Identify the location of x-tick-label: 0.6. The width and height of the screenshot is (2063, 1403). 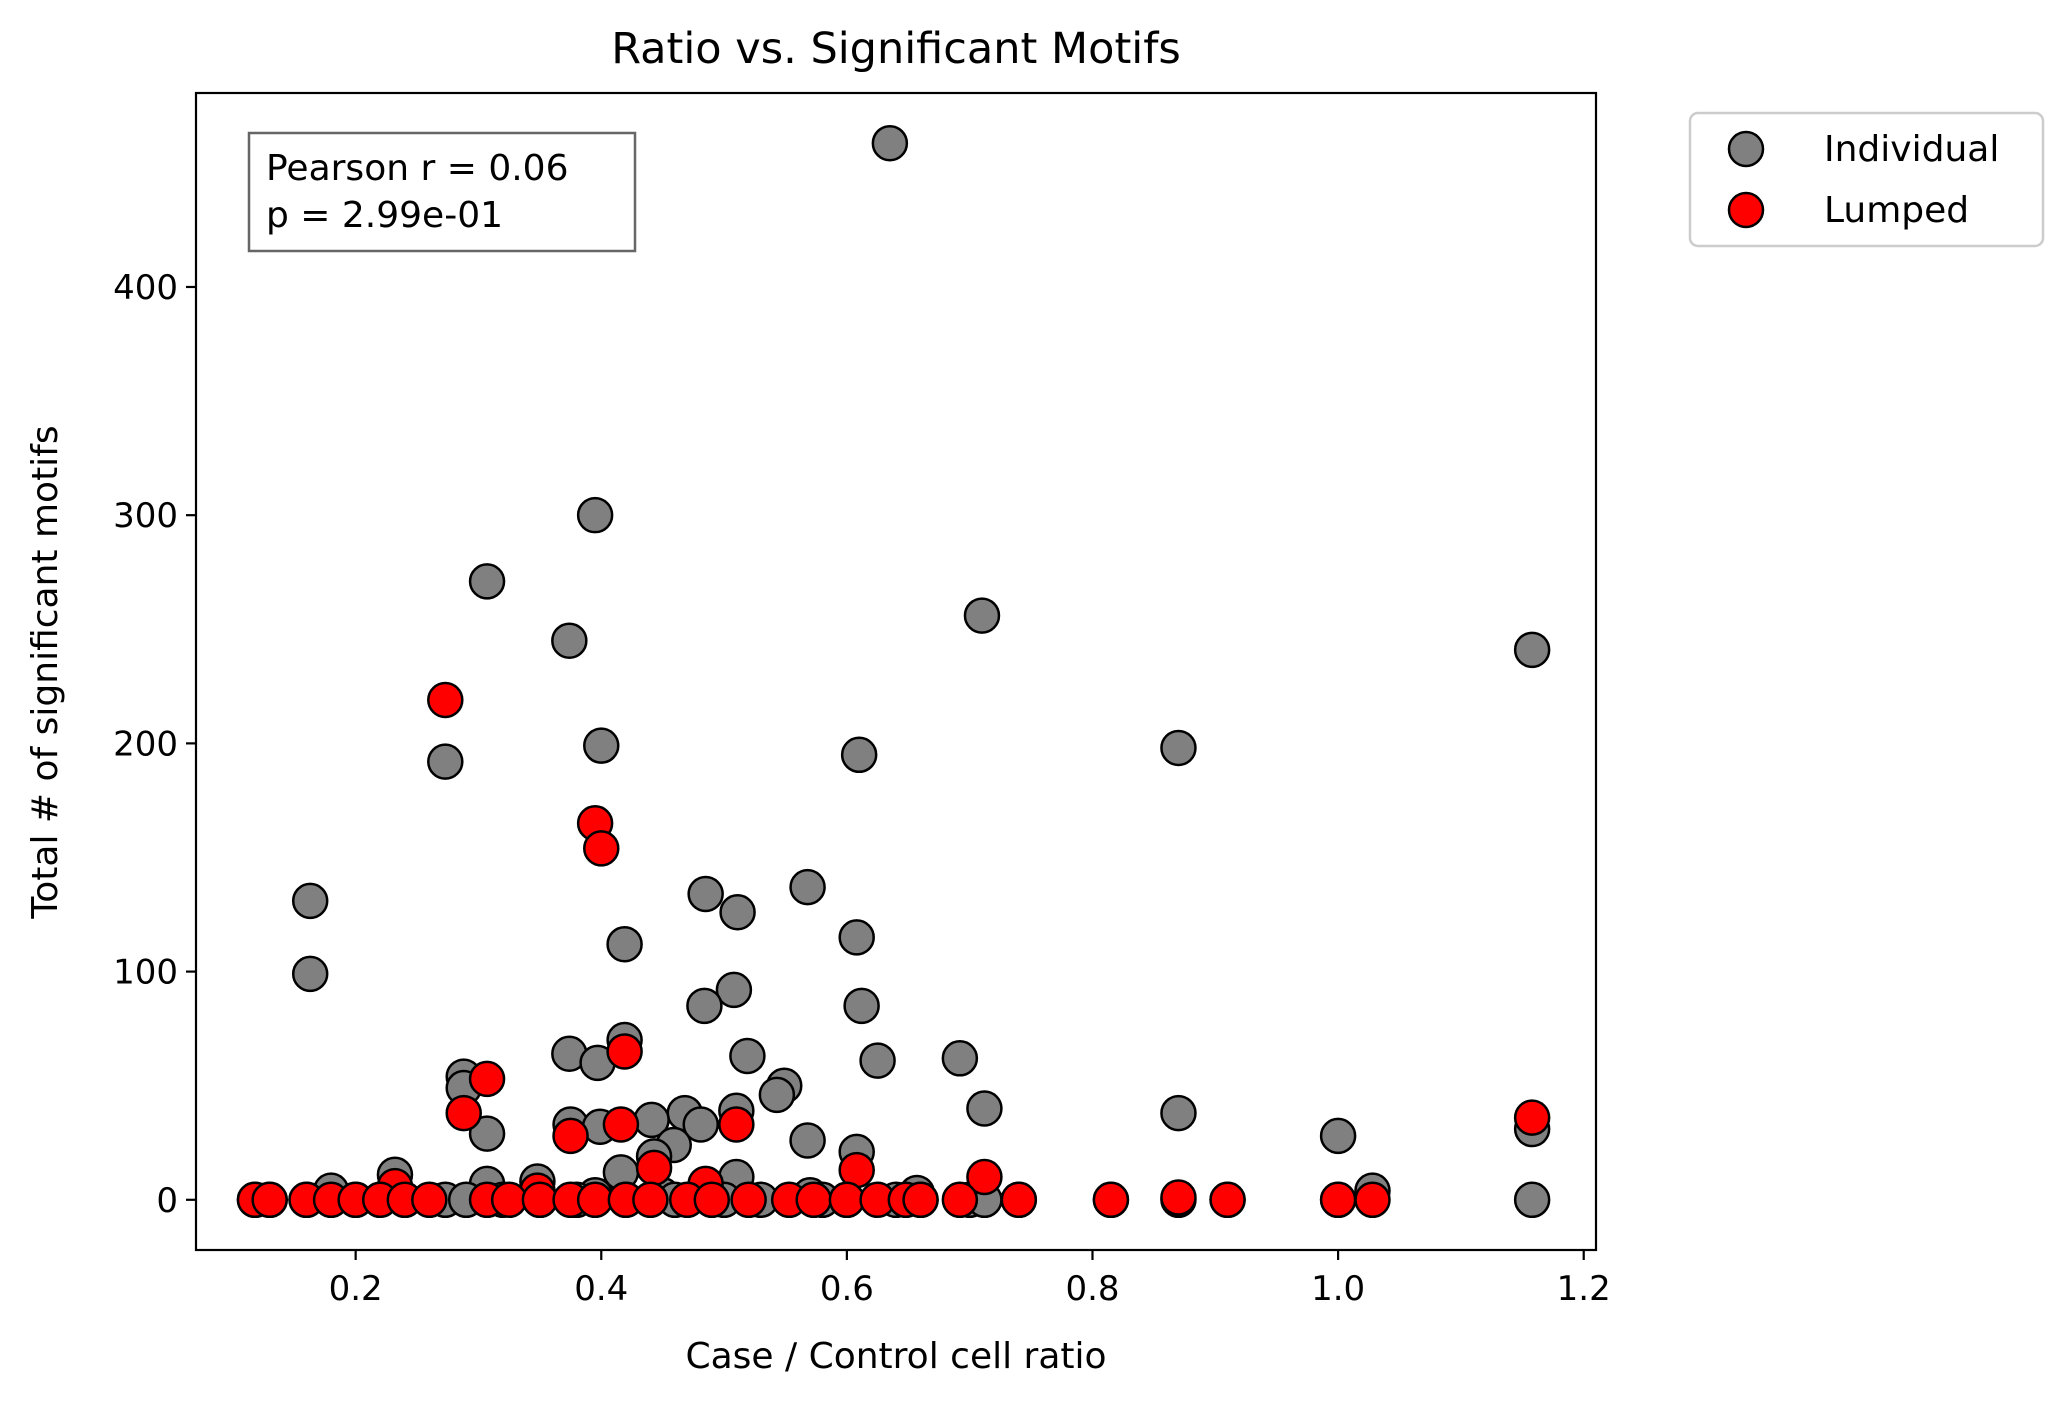
(847, 1289).